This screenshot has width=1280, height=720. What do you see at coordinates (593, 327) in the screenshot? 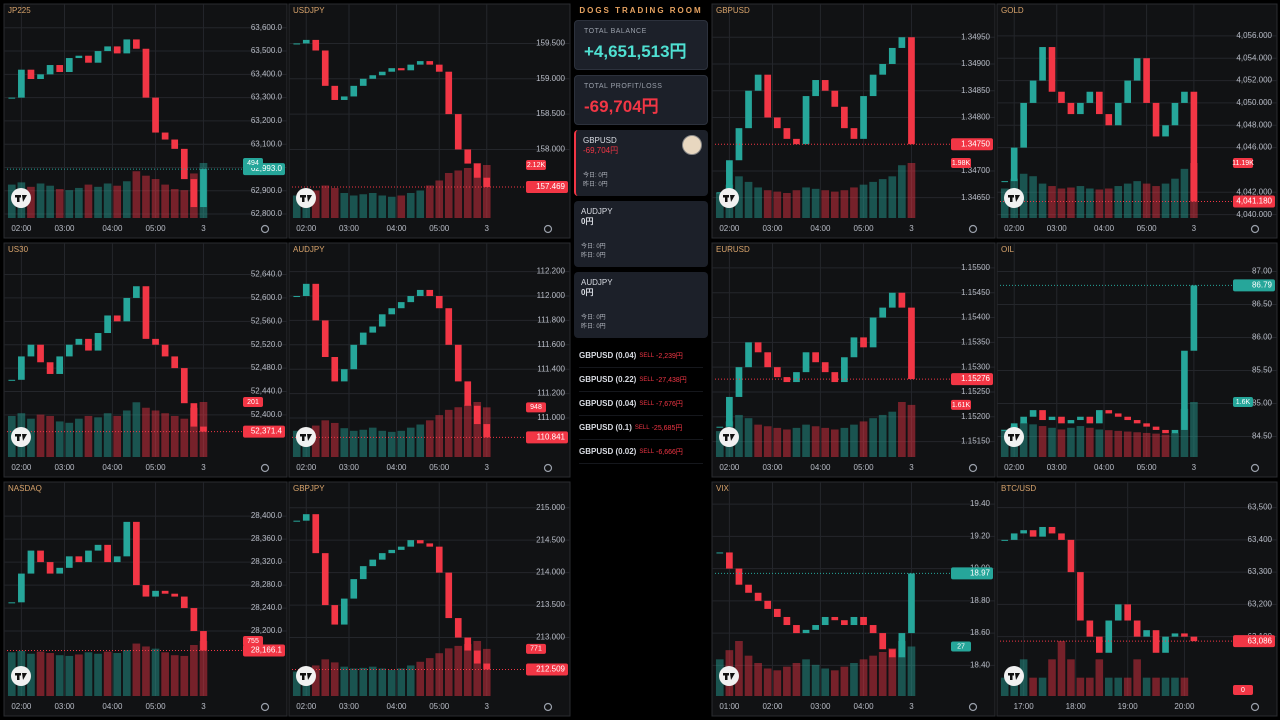
I see `account-yesterday: 昨日: 0円` at bounding box center [593, 327].